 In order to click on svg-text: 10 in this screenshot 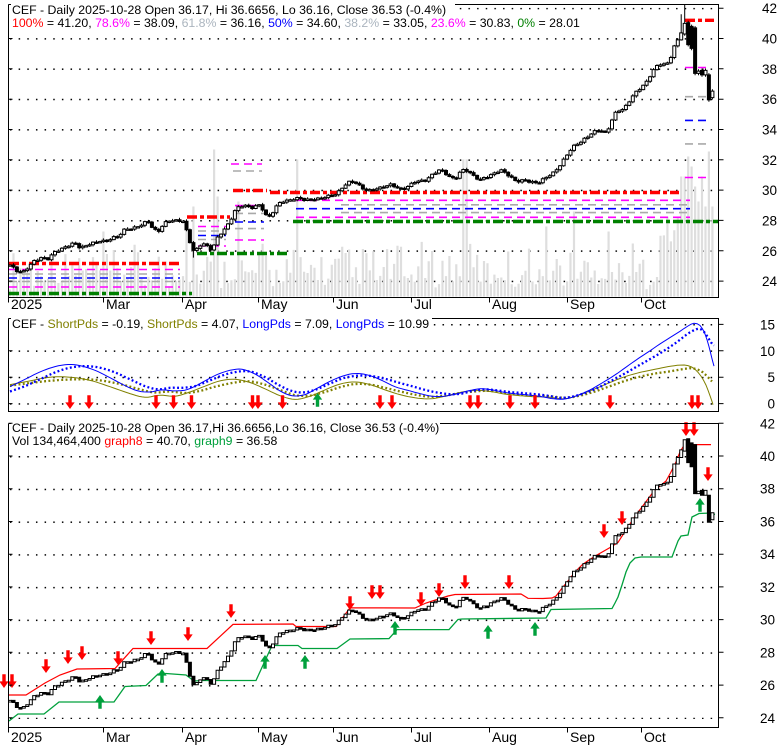, I will do `click(767, 351)`.